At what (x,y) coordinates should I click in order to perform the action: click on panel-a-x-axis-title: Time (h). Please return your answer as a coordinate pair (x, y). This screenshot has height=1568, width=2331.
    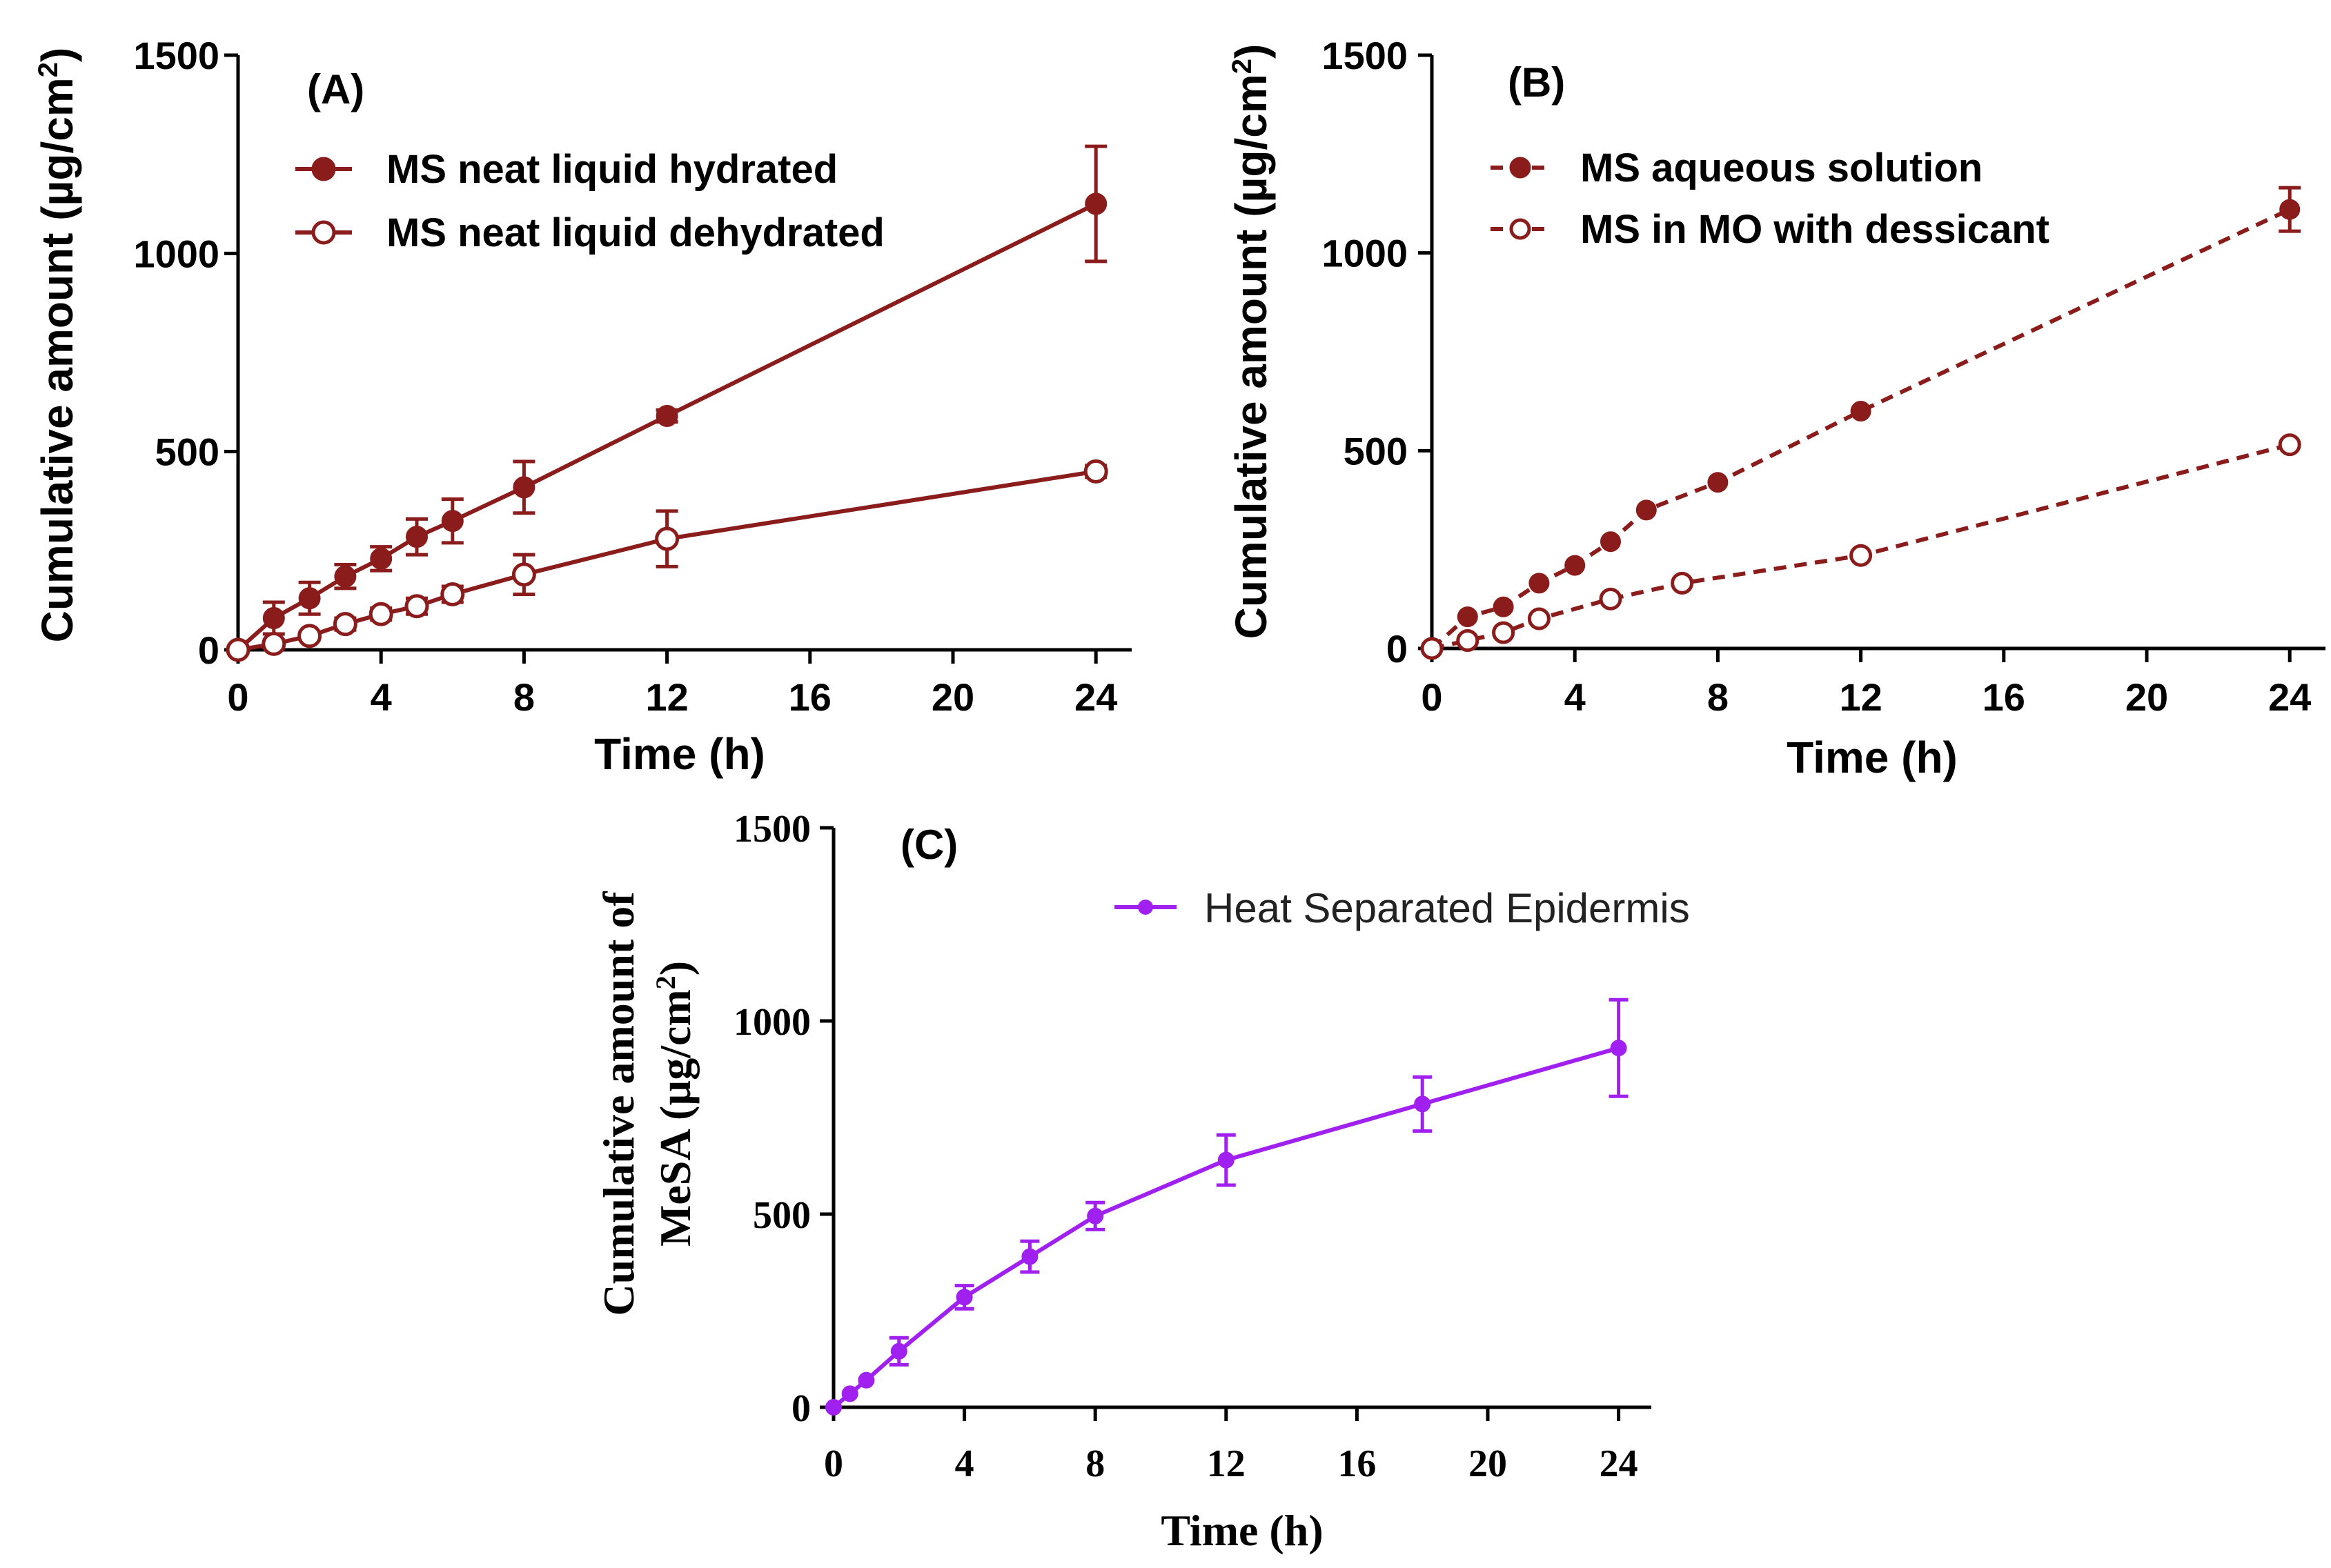
    Looking at the image, I should click on (679, 754).